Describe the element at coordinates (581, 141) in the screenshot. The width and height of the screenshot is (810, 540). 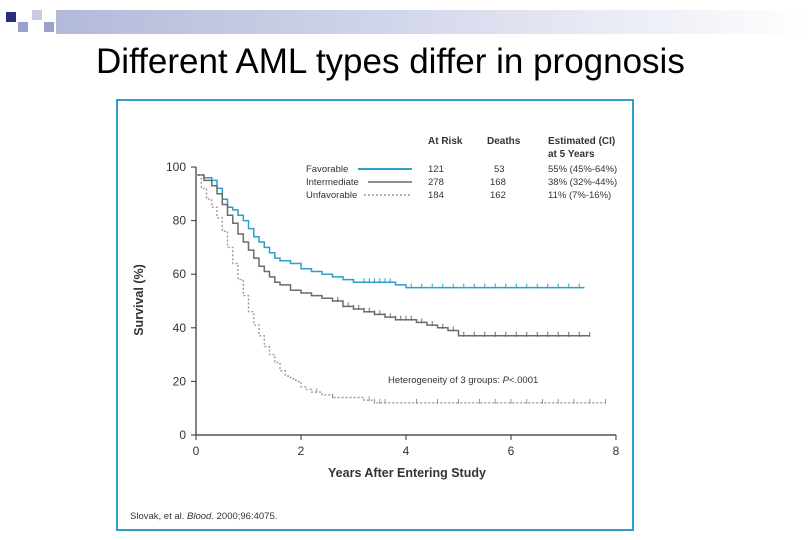
I see `legend-header-estimated: Estimated (CI)` at that location.